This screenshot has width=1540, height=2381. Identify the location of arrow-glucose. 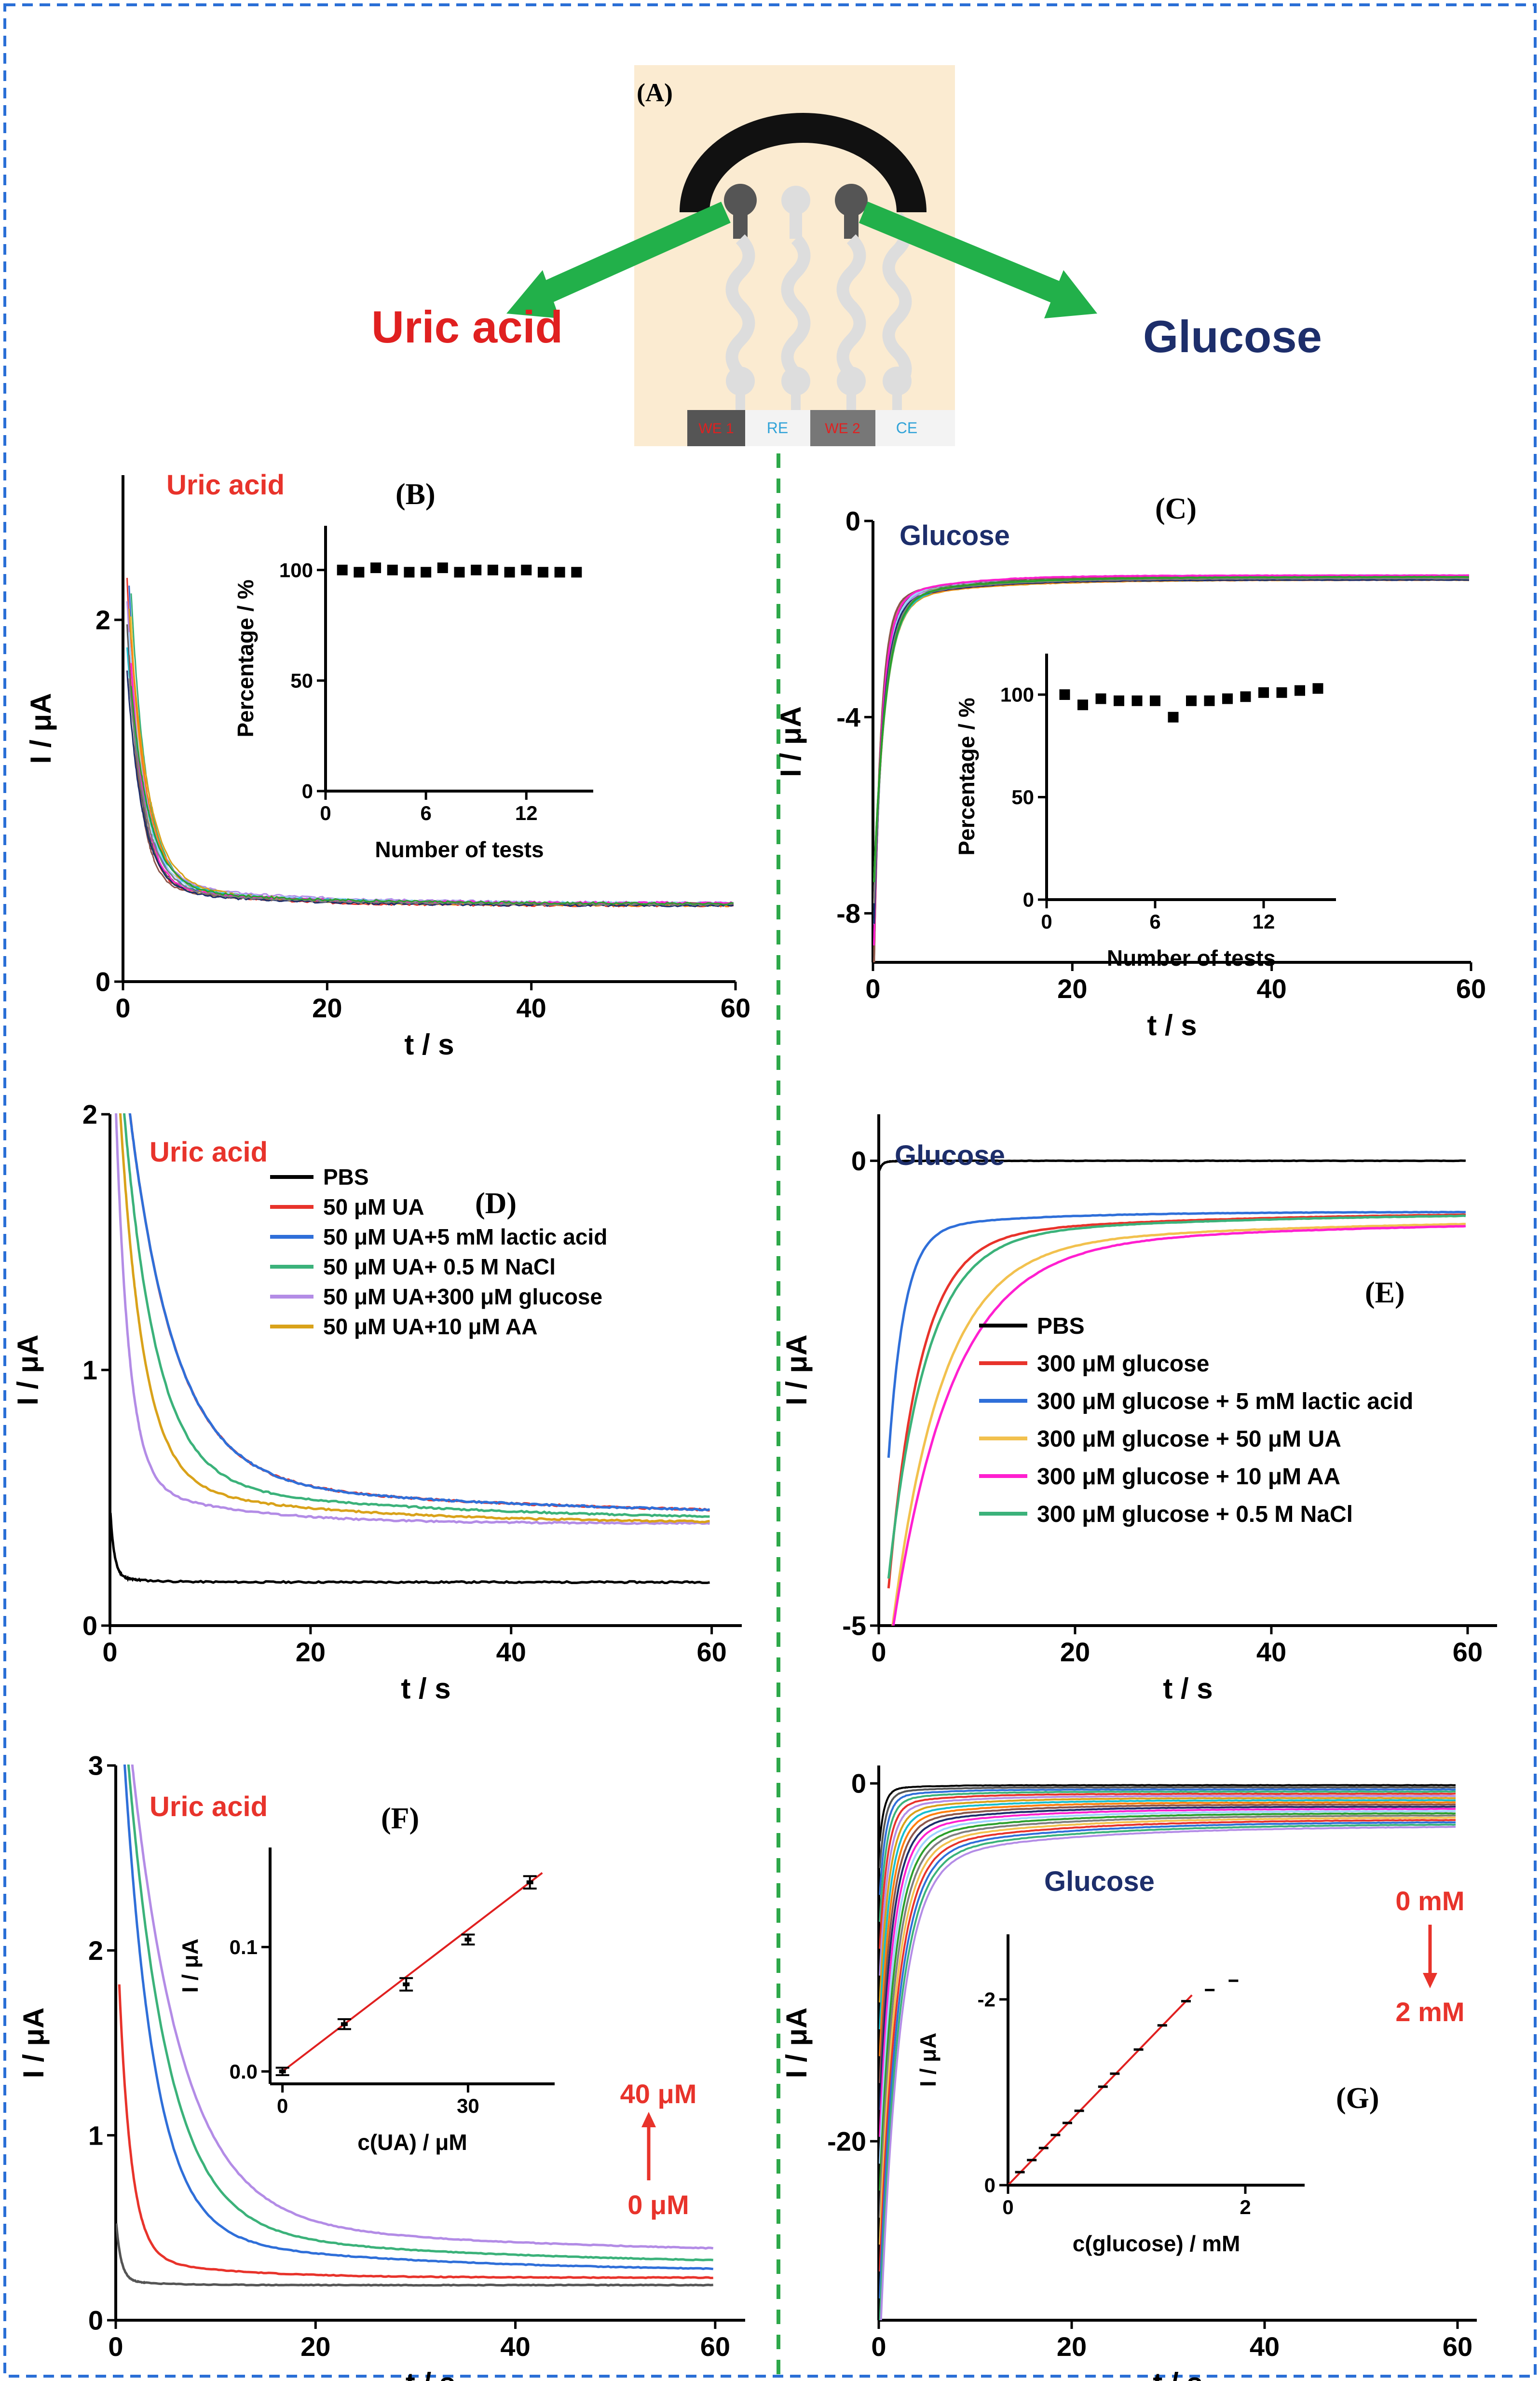
(978, 260).